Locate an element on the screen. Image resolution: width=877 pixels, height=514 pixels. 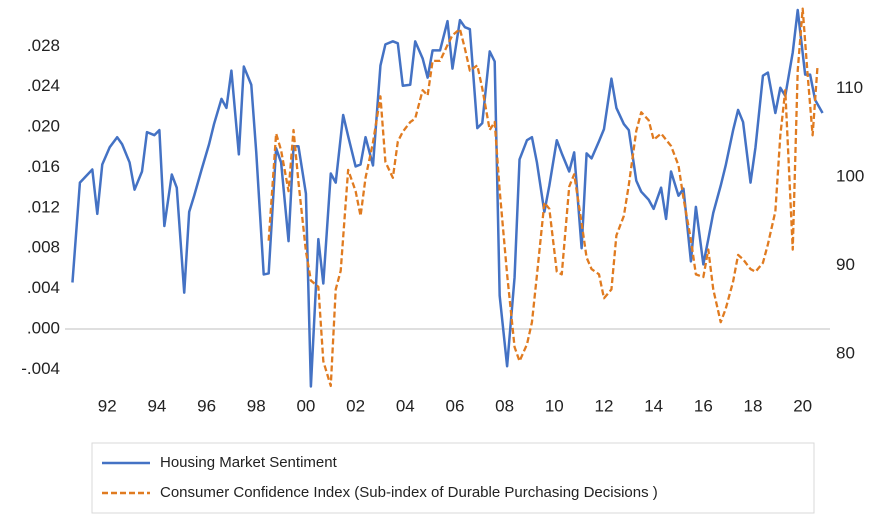
legend-box is located at coordinates (453, 478).